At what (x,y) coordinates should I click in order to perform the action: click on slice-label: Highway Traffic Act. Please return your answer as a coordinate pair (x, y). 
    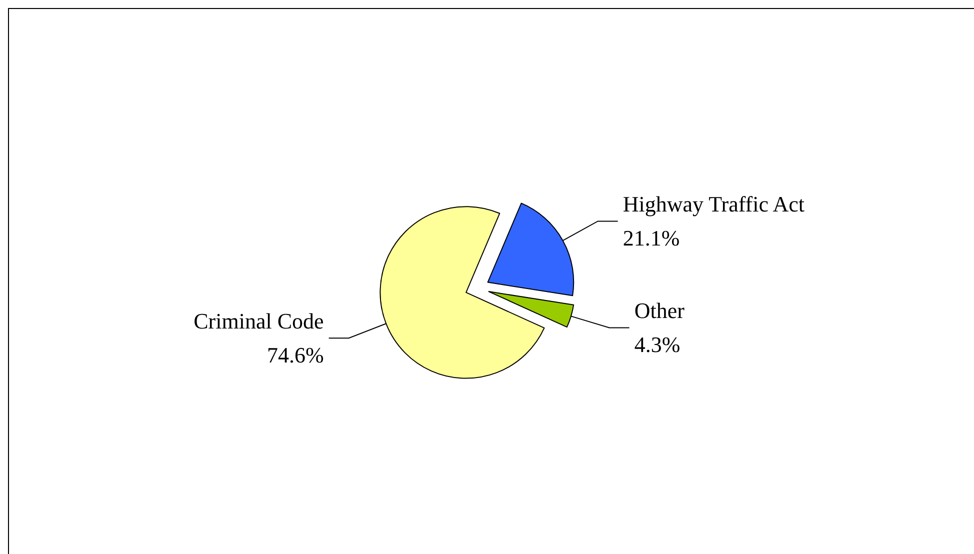
    Looking at the image, I should click on (713, 204).